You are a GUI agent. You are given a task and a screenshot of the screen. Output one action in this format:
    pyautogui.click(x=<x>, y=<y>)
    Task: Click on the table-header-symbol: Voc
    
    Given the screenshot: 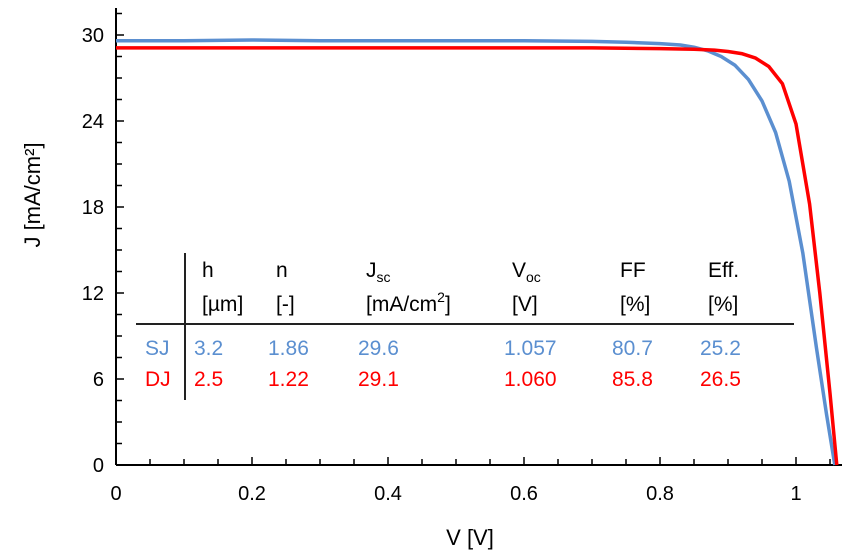 What is the action you would take?
    pyautogui.click(x=526, y=272)
    